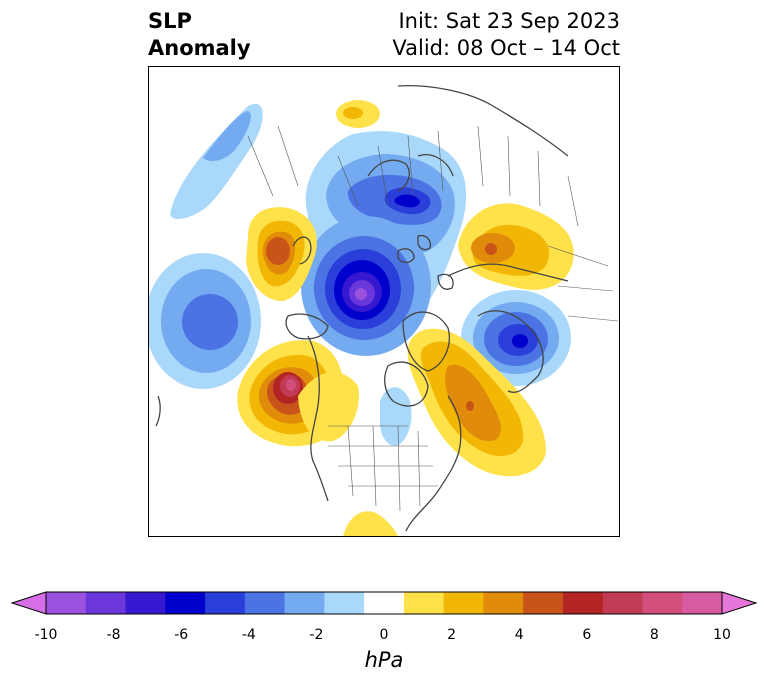 This screenshot has height=686, width=768. I want to click on colorbar-tick-label: -2, so click(316, 635).